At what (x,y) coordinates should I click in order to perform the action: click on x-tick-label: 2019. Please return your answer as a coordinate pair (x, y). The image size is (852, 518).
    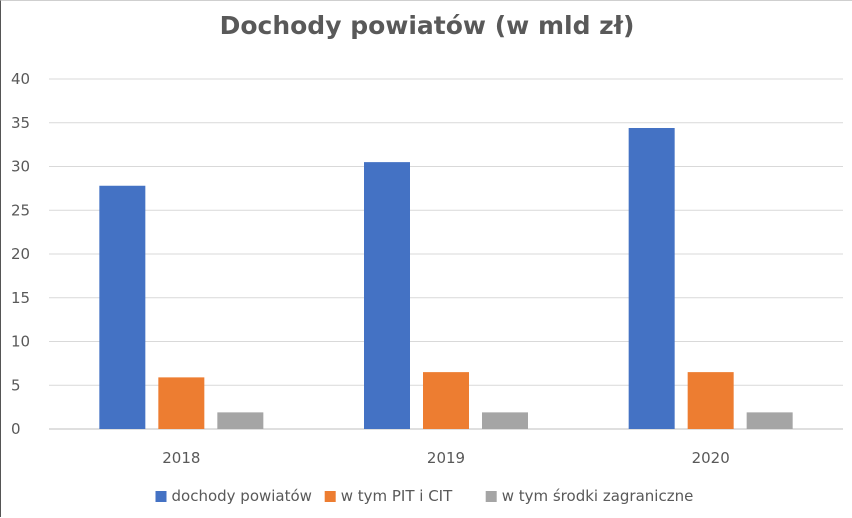
    Looking at the image, I should click on (446, 458).